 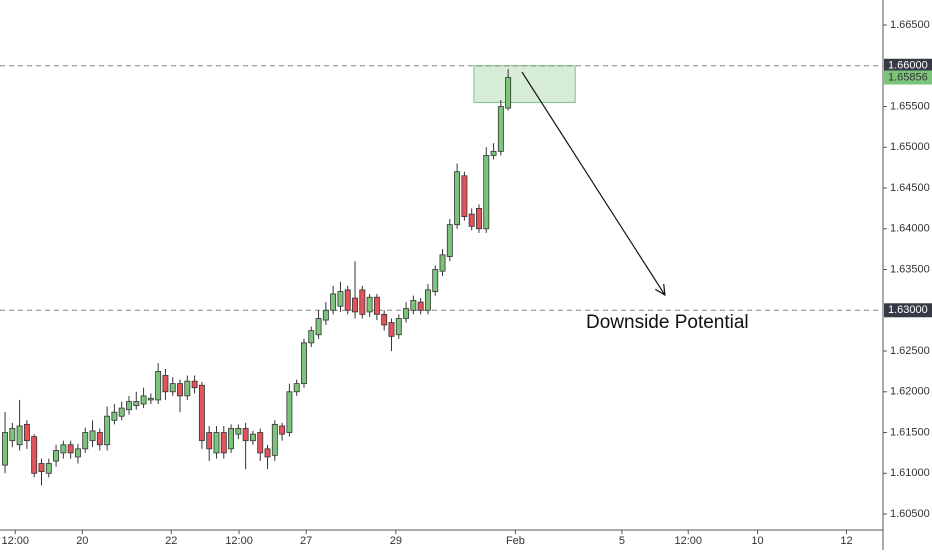 I want to click on last-price-label: 1.65856, so click(x=908, y=77).